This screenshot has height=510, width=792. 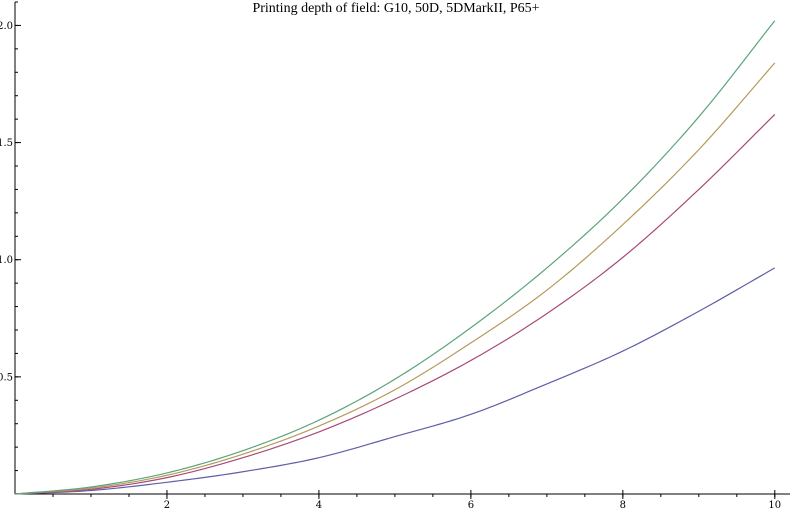 I want to click on x-tick-label: 4, so click(x=319, y=505).